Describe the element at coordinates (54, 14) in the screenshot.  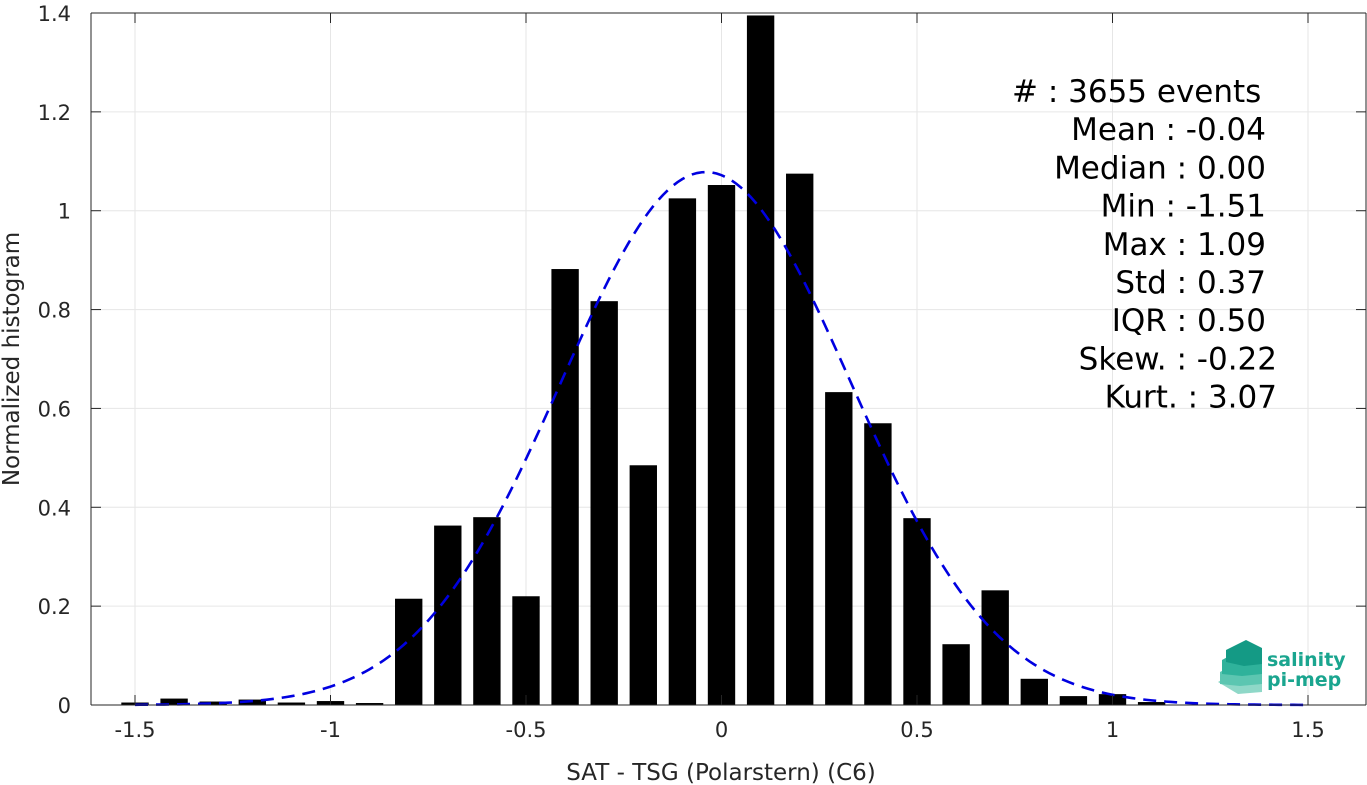
I see `y-tick-label: 1.4` at that location.